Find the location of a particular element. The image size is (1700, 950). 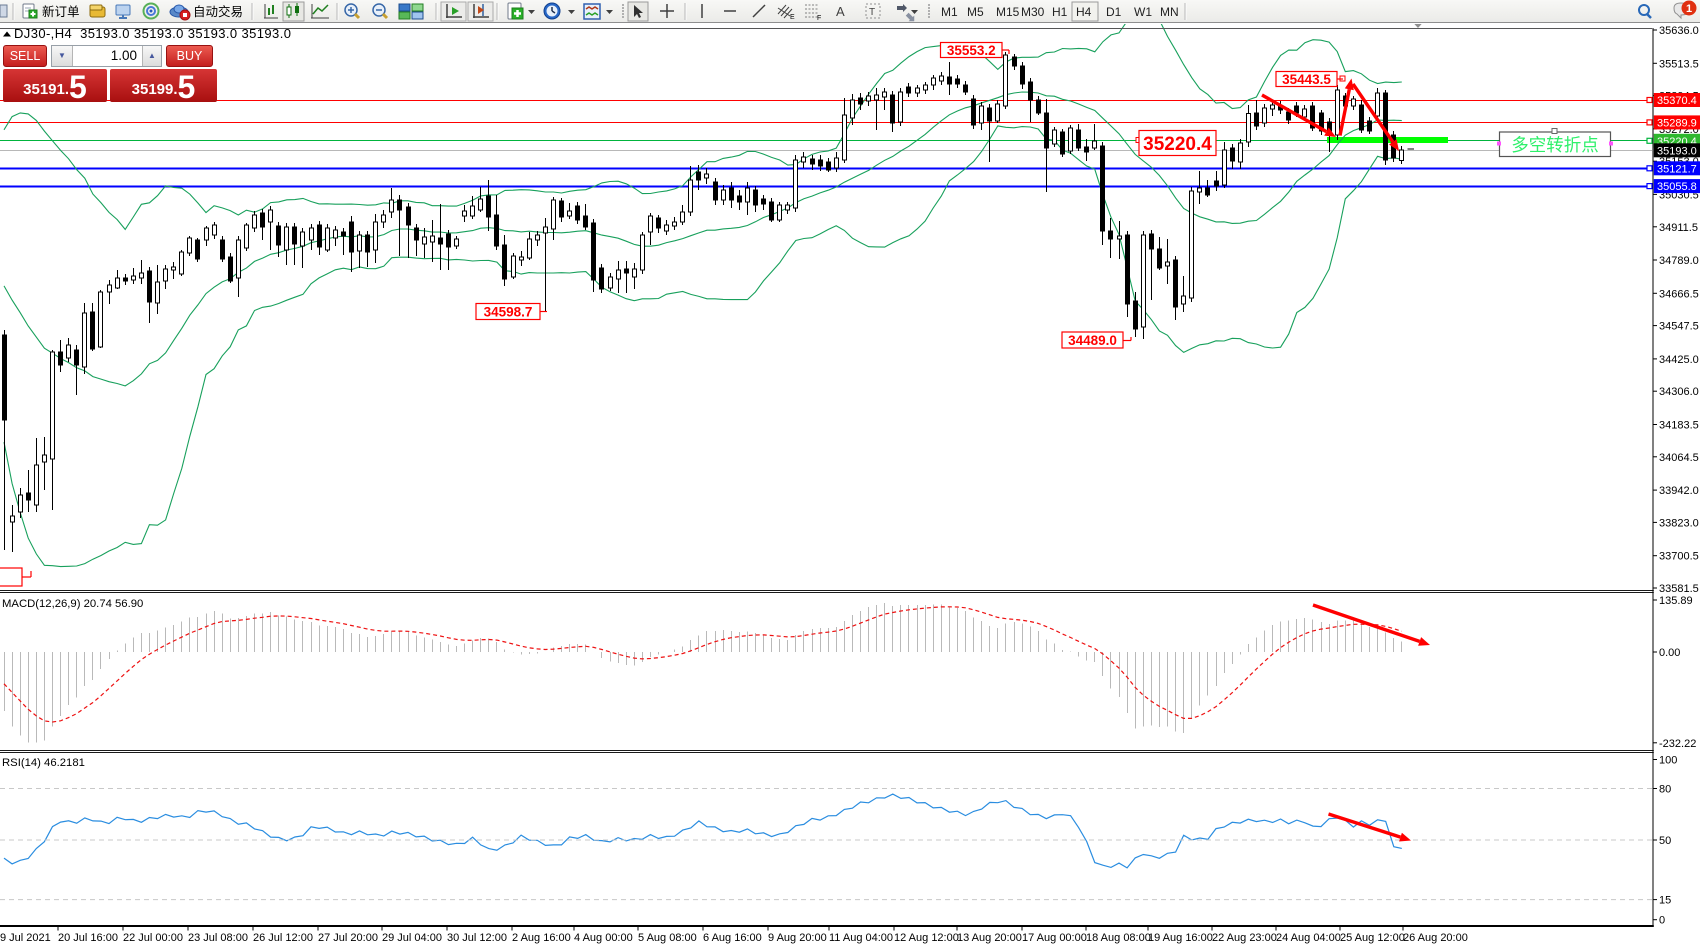

svg-text: 22 Jul 00:00 is located at coordinates (153, 938).